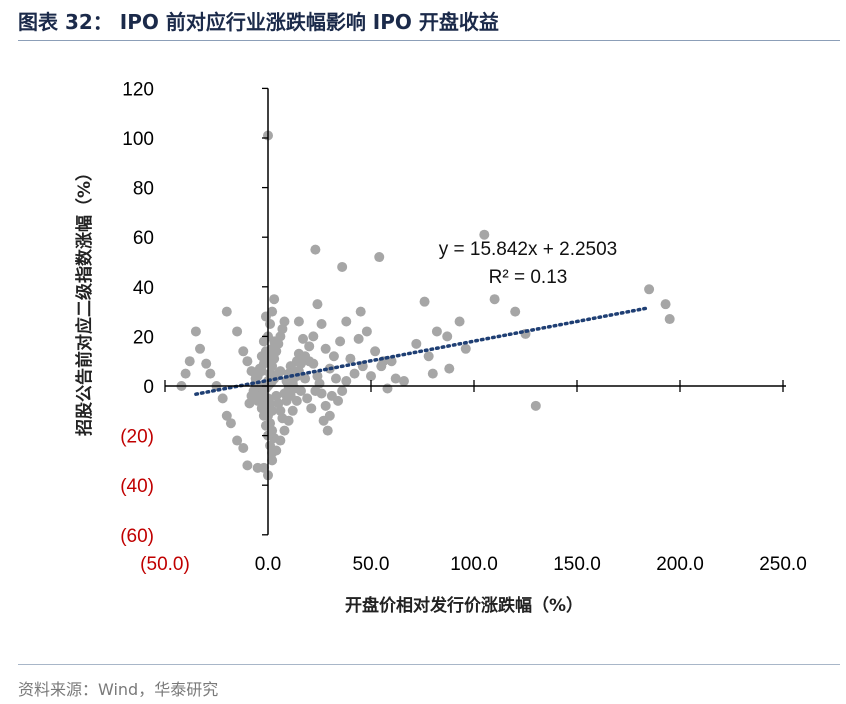 The image size is (846, 704). Describe the element at coordinates (429, 664) in the screenshot. I see `footer-divider` at that location.